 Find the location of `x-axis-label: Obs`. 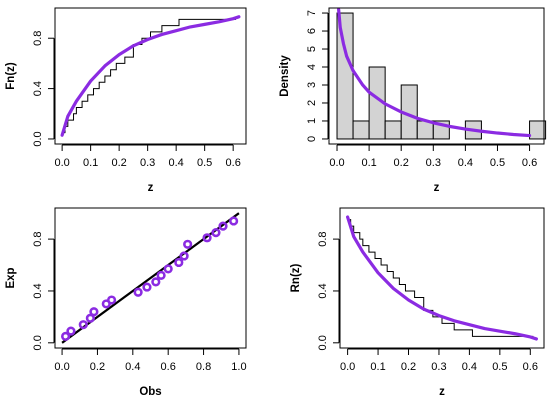

x-axis-label: Obs is located at coordinates (150, 392).